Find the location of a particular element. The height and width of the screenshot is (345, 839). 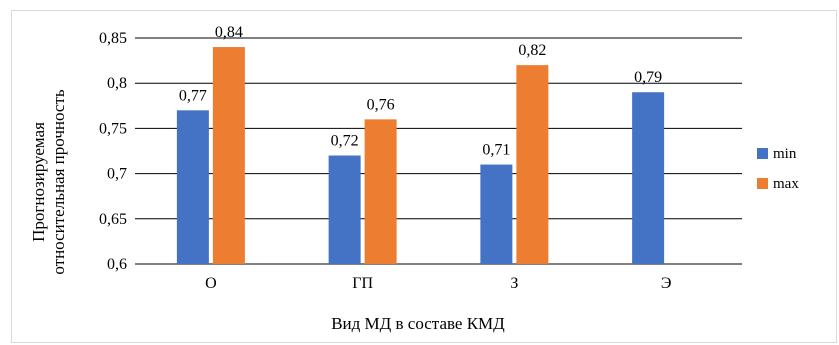

data-label-min: 0,72 is located at coordinates (345, 141).